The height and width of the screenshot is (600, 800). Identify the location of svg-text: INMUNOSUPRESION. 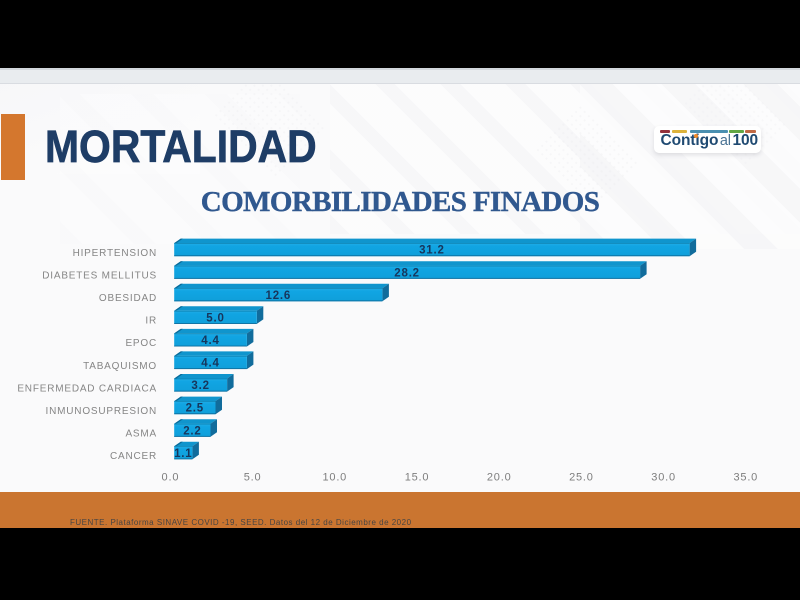
(101, 411).